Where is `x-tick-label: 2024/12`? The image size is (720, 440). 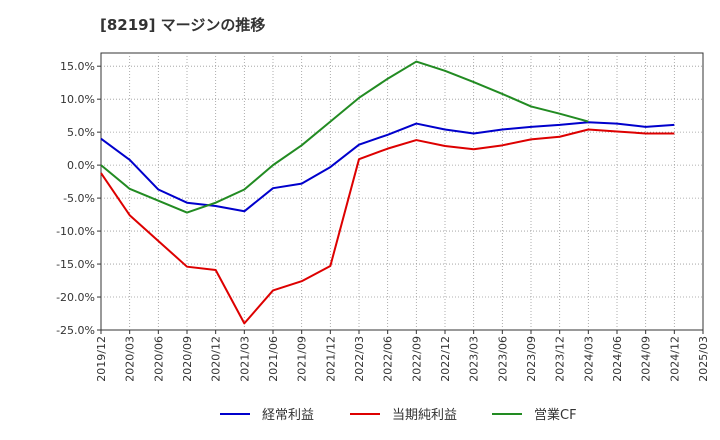 x-tick-label: 2024/12 is located at coordinates (674, 359).